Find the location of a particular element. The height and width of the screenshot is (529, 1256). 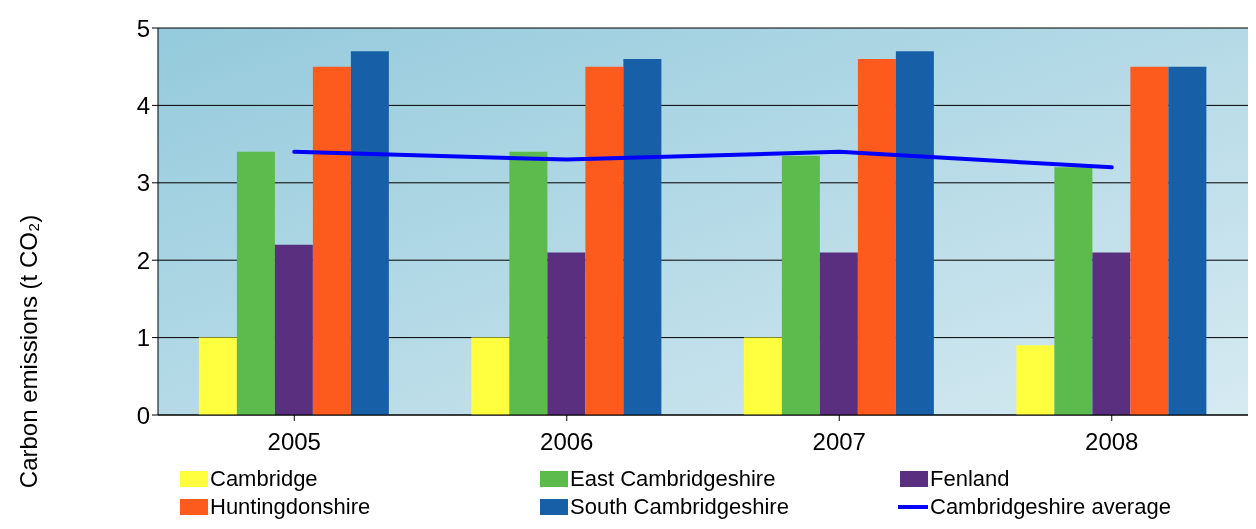

x-tick-label: 2005 is located at coordinates (294, 442).